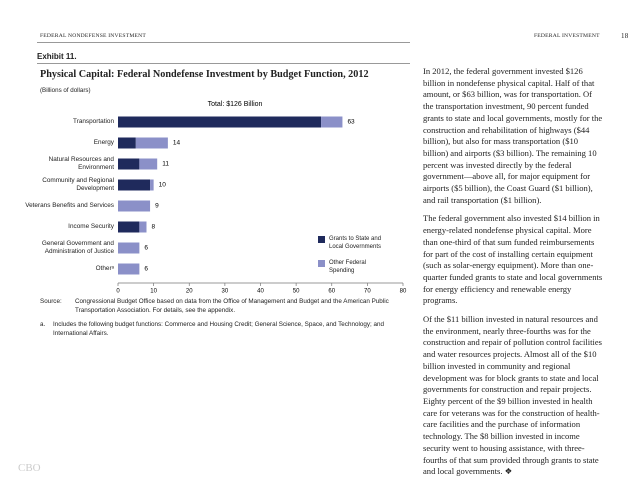  I want to click on chart-subtitle: (Billions of dollars), so click(65, 90).